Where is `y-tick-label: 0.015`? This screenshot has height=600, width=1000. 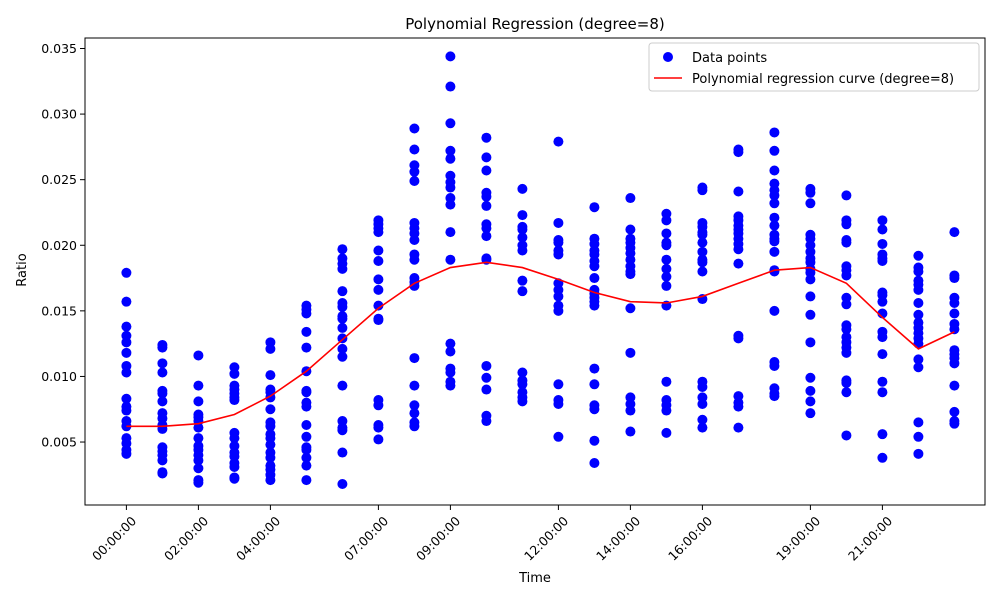
y-tick-label: 0.015 is located at coordinates (59, 310).